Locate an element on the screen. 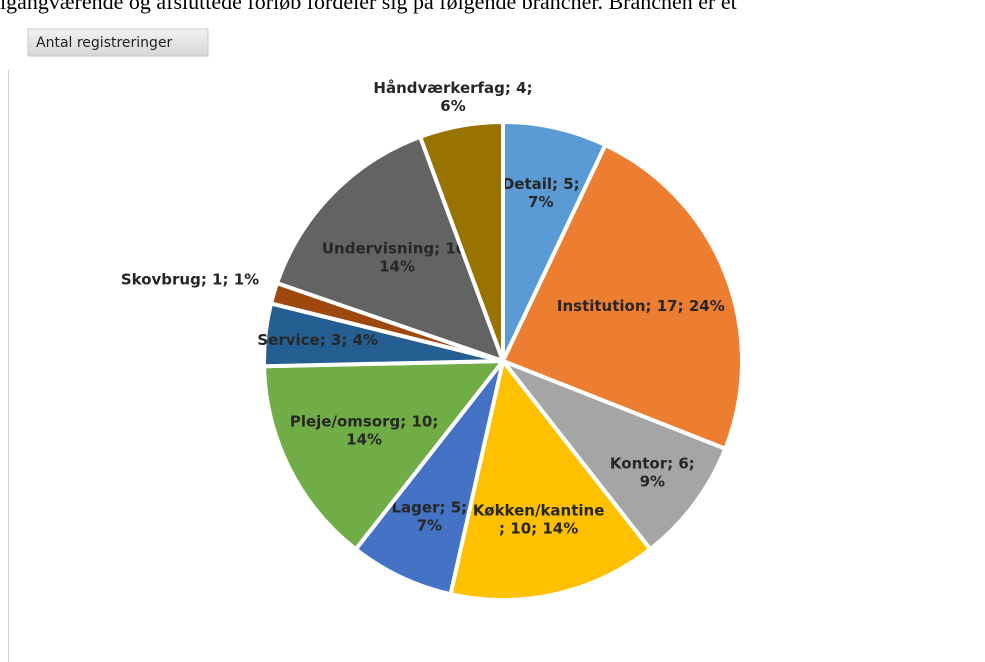 The width and height of the screenshot is (985, 662). data-label: Skovbrug; 1; 1% is located at coordinates (190, 280).